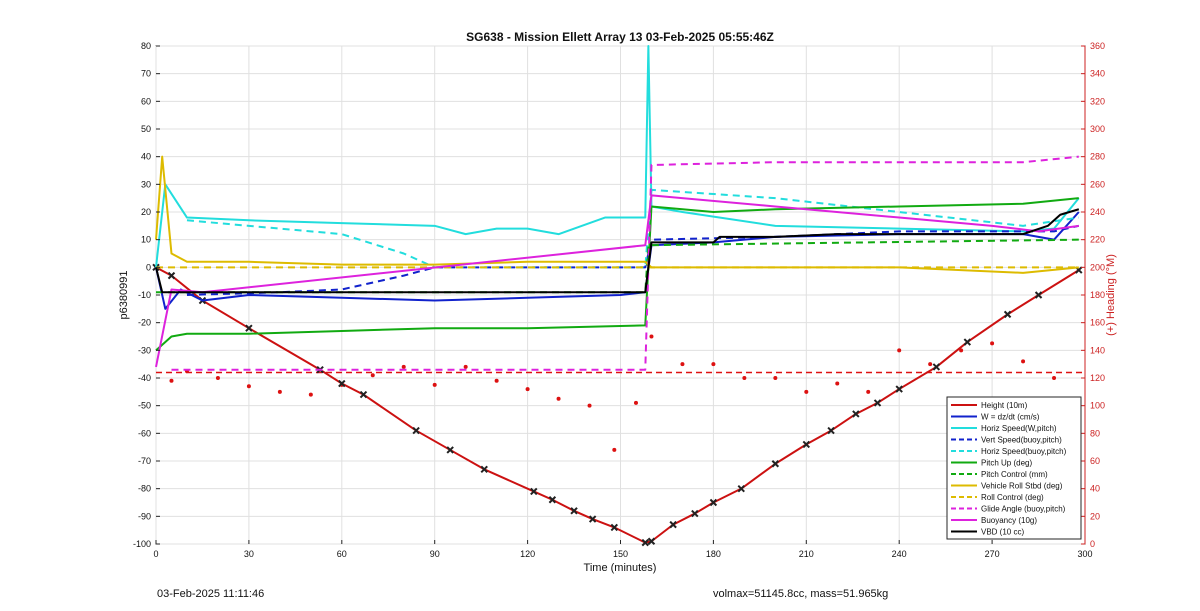 This screenshot has height=611, width=1200. I want to click on x-tick-label: 90, so click(435, 554).